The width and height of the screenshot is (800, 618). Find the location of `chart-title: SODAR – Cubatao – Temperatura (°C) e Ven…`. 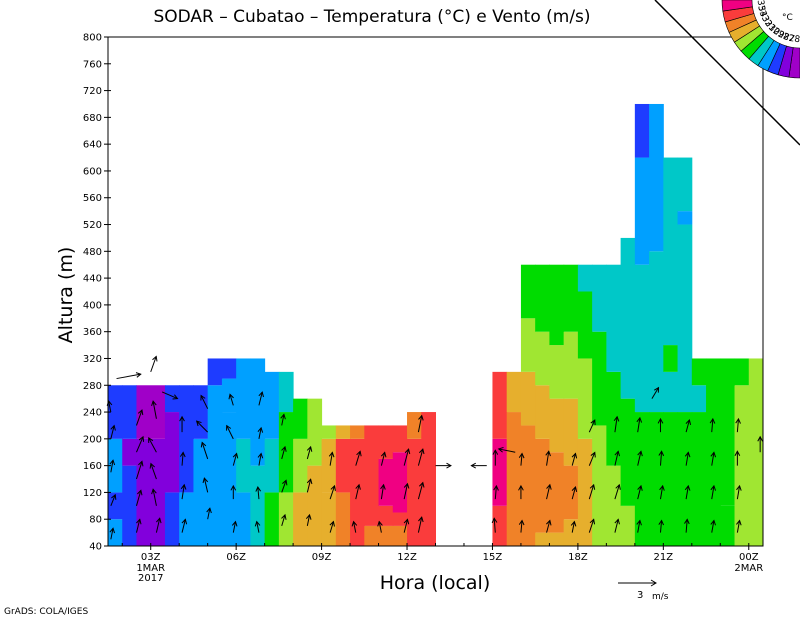

chart-title: SODAR – Cubatao – Temperatura (°C) e Ven… is located at coordinates (371, 17).